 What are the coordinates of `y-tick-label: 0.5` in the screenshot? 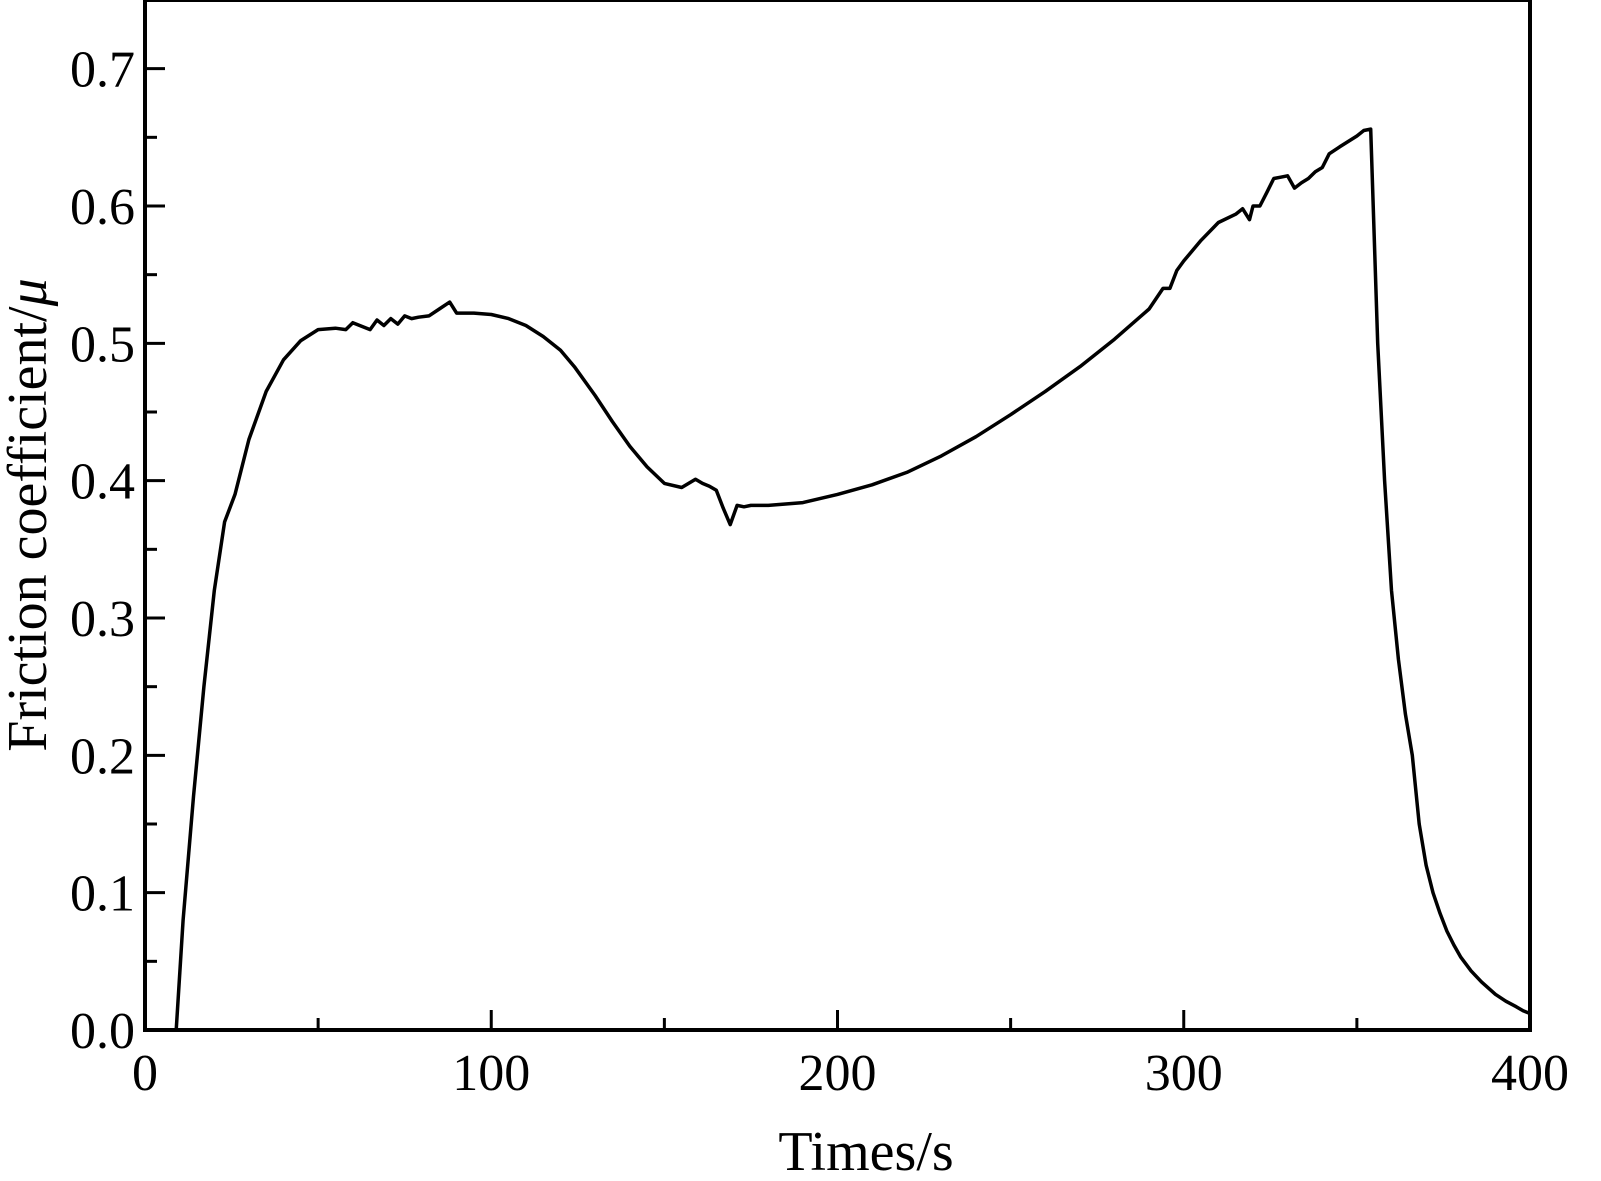 It's located at (102, 344).